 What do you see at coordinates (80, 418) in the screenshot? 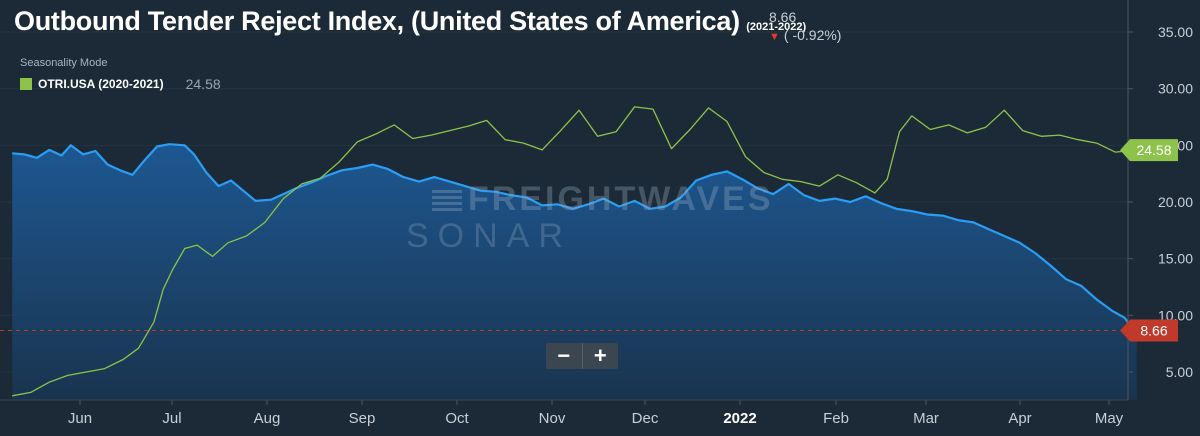
I see `x-tick-label: Jun` at bounding box center [80, 418].